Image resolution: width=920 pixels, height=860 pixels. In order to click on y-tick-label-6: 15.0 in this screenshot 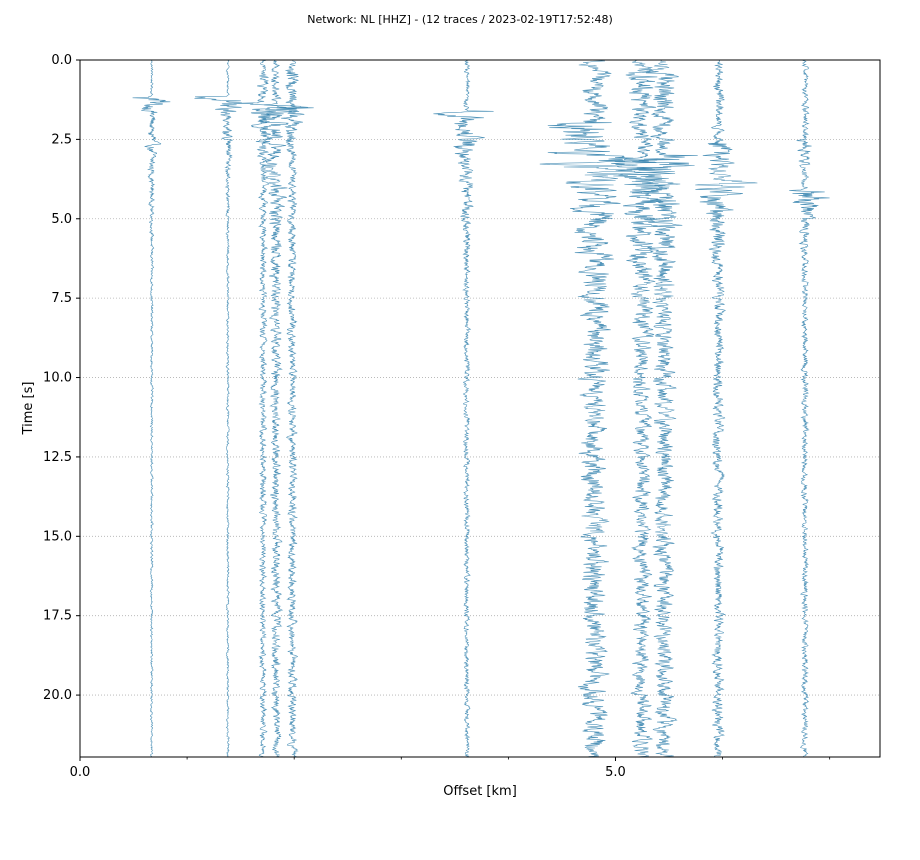, I will do `click(57, 536)`.